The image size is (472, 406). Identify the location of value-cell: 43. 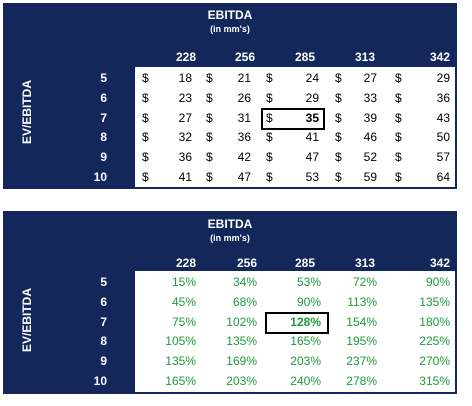
(443, 117).